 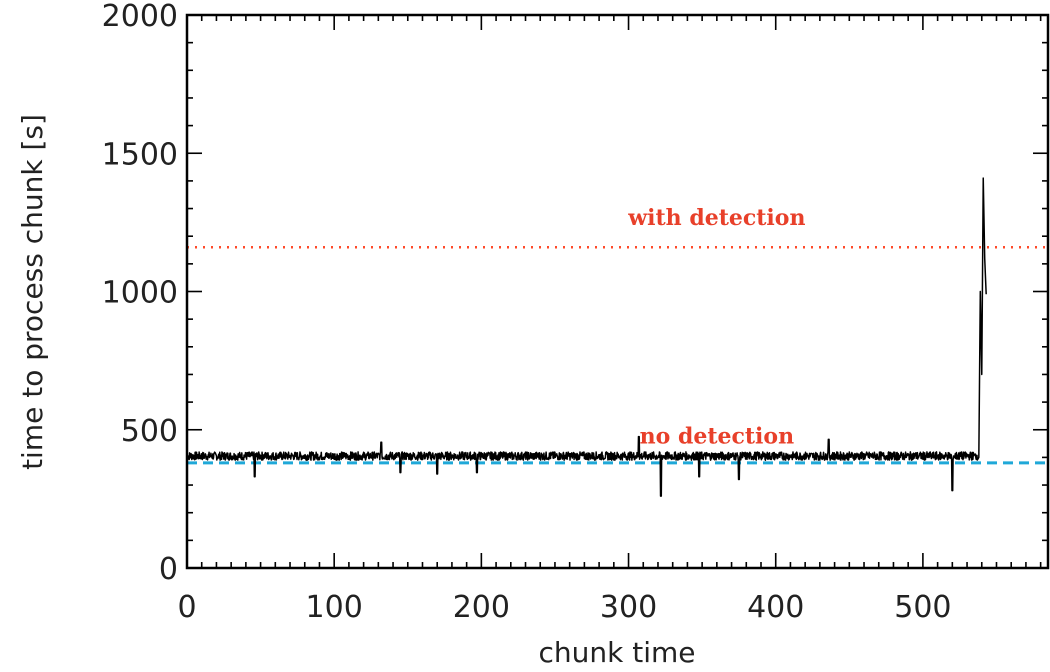 What do you see at coordinates (628, 607) in the screenshot?
I see `x-tick-label-300: 300` at bounding box center [628, 607].